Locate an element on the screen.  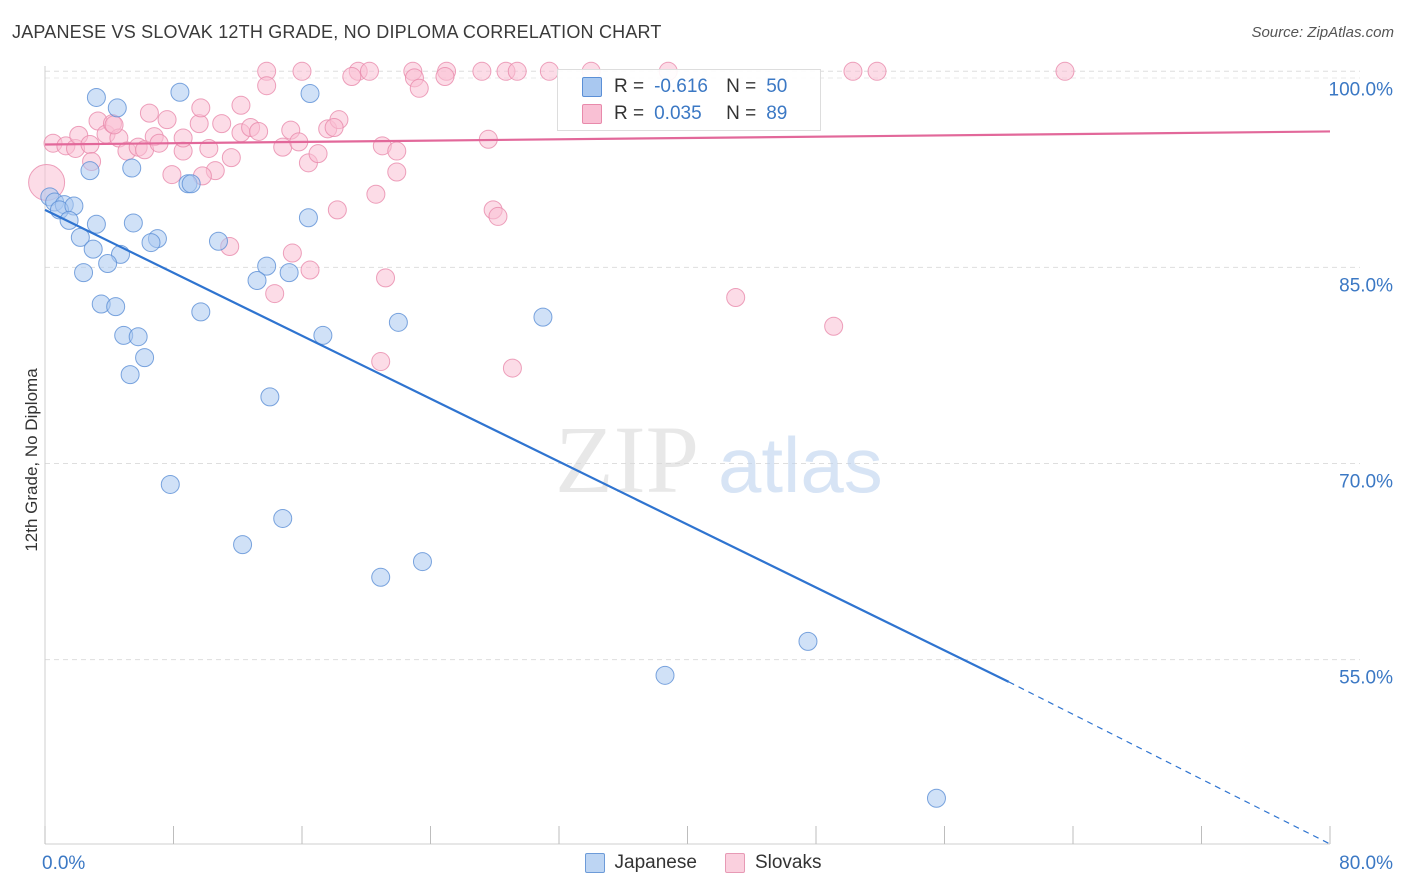
watermark-zip: ZIP is located at coordinates (627, 459).